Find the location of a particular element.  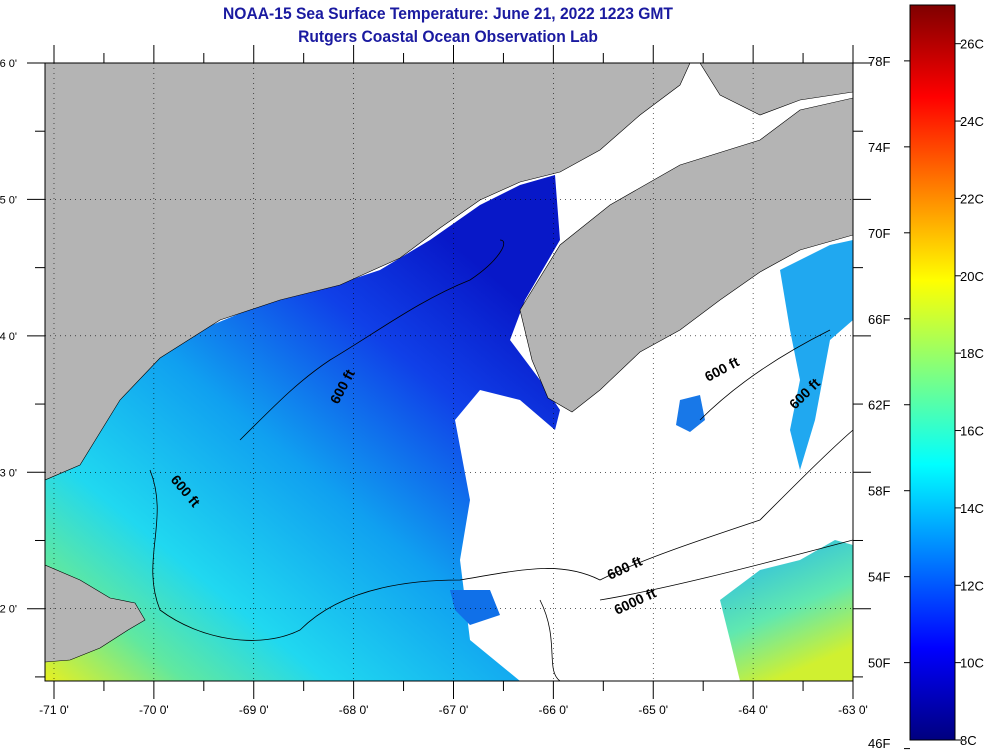

sst-patch-east is located at coordinates (816, 355).